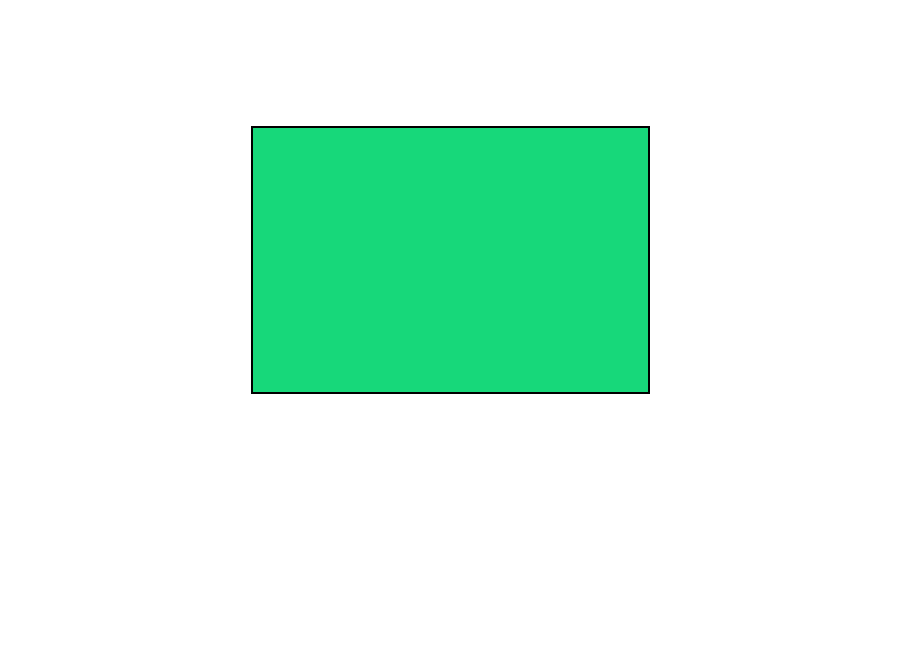  Describe the element at coordinates (672, 276) in the screenshot. I see `colorbar` at that location.